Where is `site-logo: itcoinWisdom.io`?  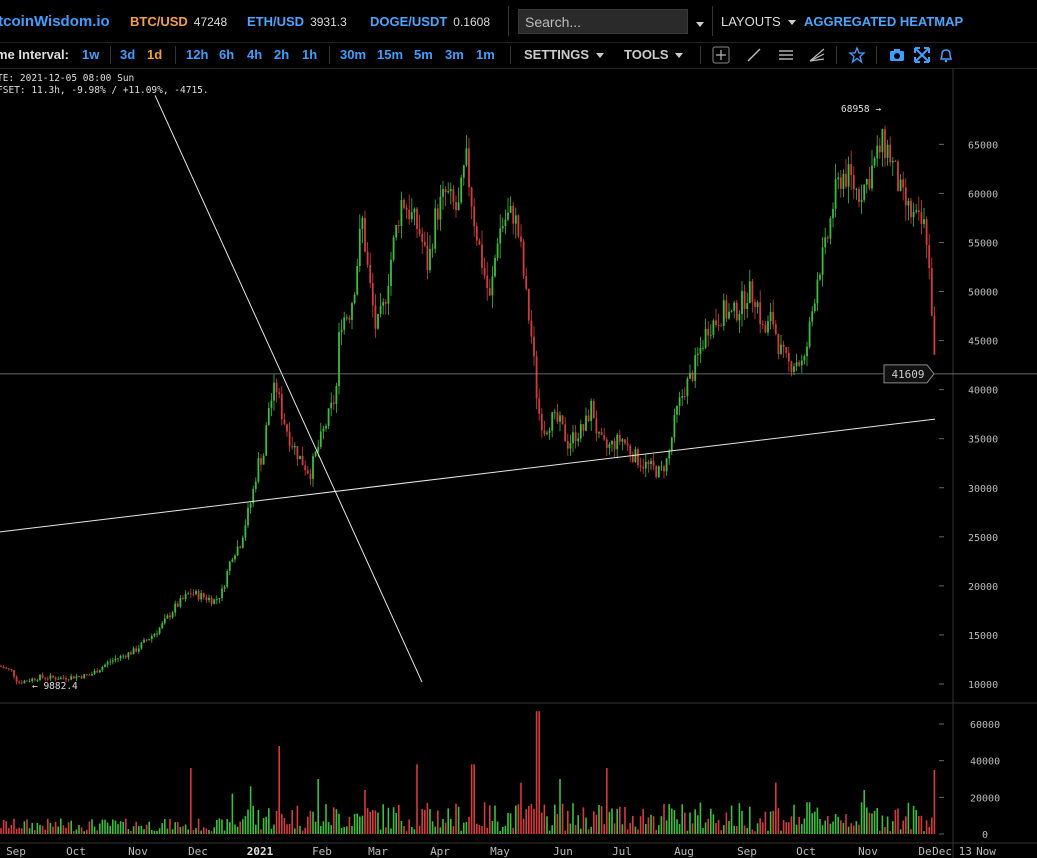
site-logo: itcoinWisdom.io is located at coordinates (55, 21).